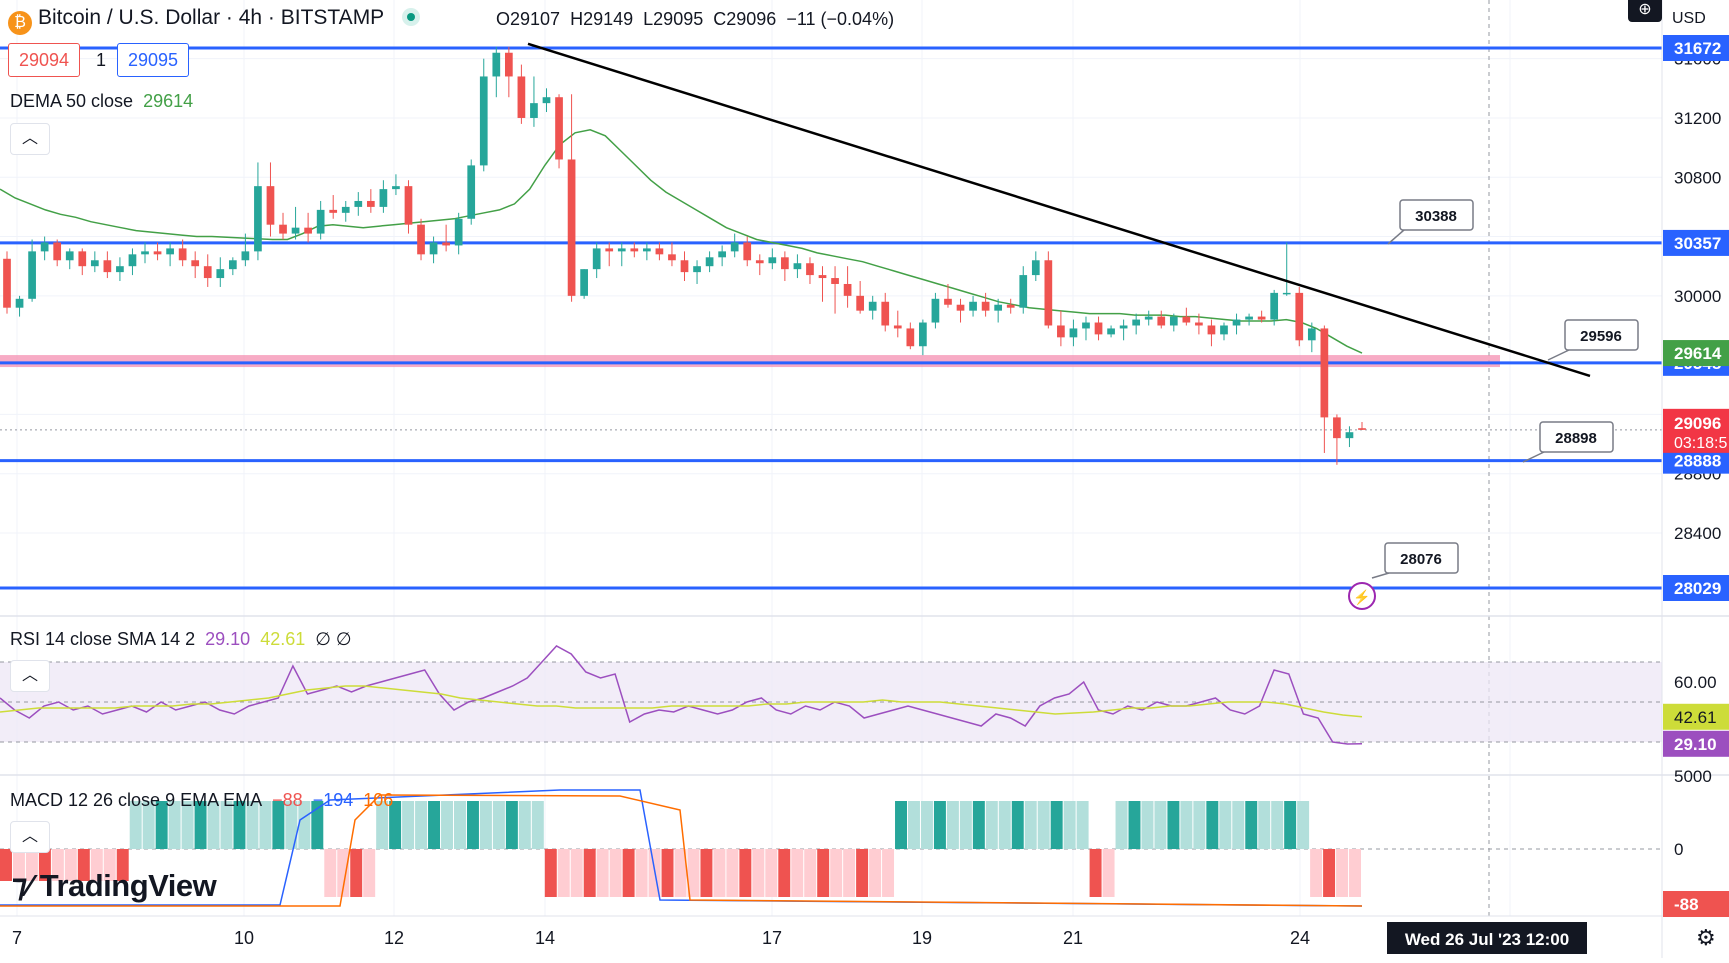  What do you see at coordinates (30, 139) in the screenshot?
I see `collapse-indicators-button: ︿` at bounding box center [30, 139].